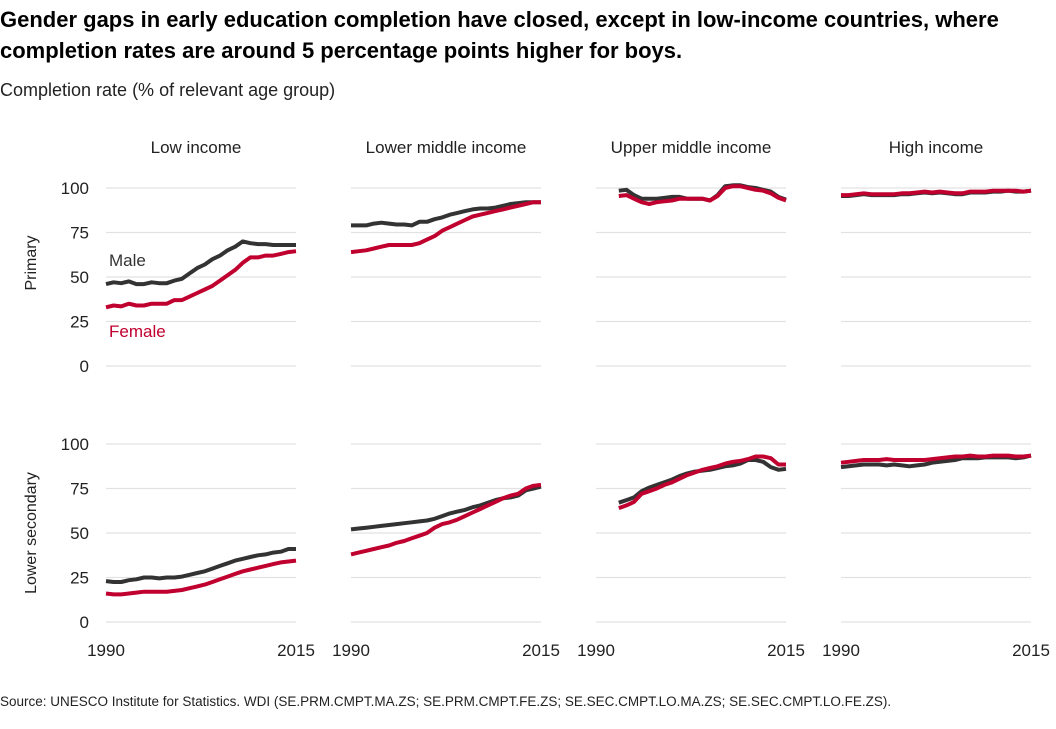  I want to click on male-series-label: Male, so click(127, 260).